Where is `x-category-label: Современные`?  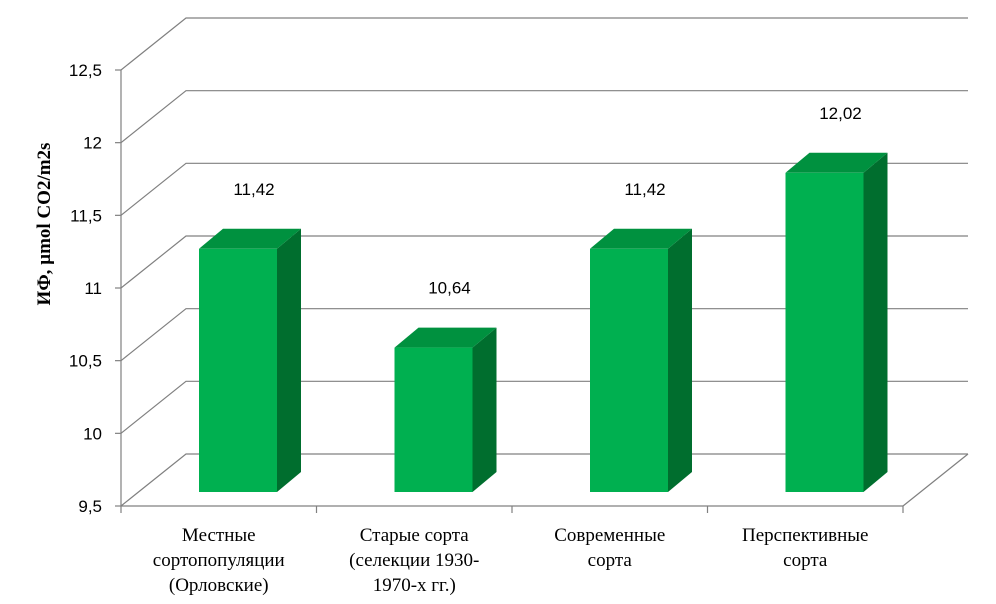
x-category-label: Современные is located at coordinates (609, 535).